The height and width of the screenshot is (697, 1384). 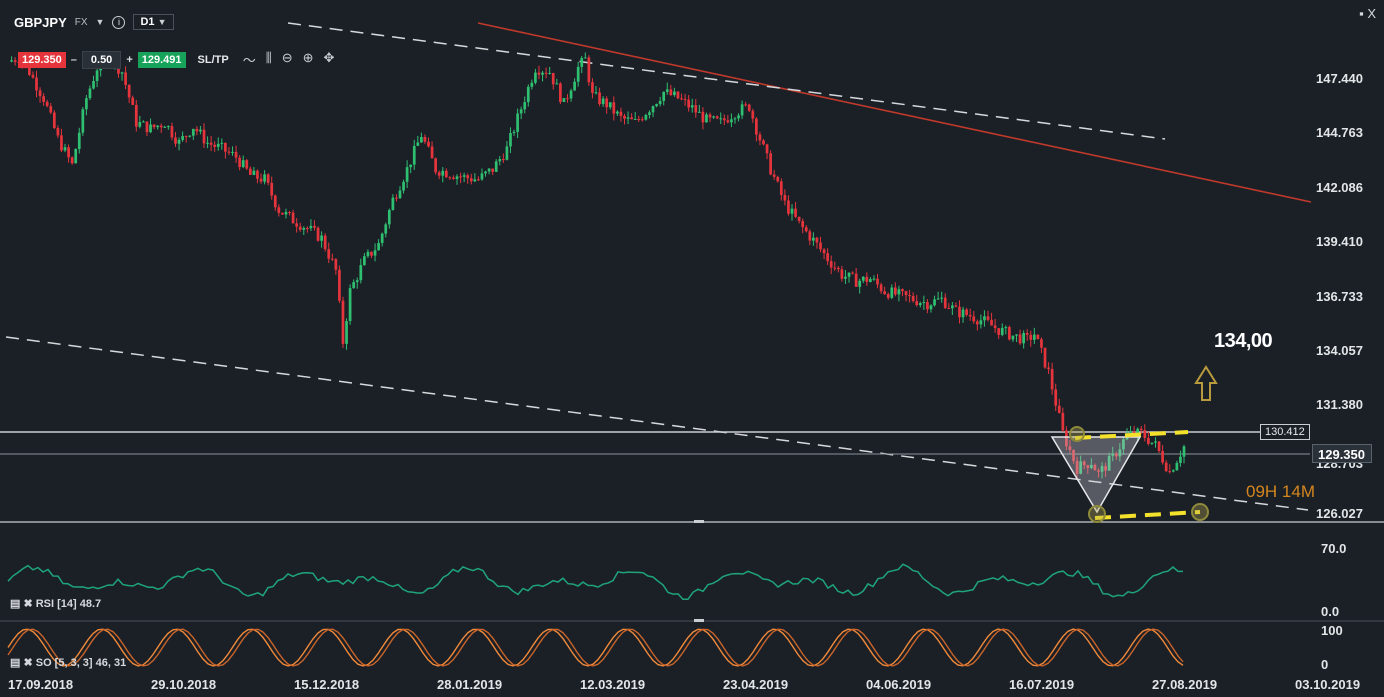 I want to click on symbol-name: GBPJPY, so click(x=40, y=22).